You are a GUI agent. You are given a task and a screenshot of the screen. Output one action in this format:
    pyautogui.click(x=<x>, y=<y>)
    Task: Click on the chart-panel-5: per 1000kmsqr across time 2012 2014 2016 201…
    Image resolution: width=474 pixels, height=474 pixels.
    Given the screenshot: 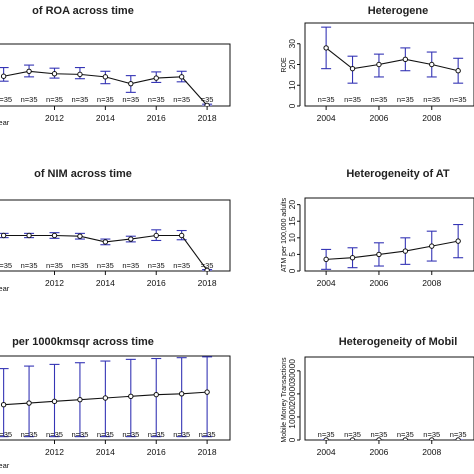 What is the action you would take?
    pyautogui.click(x=115, y=403)
    